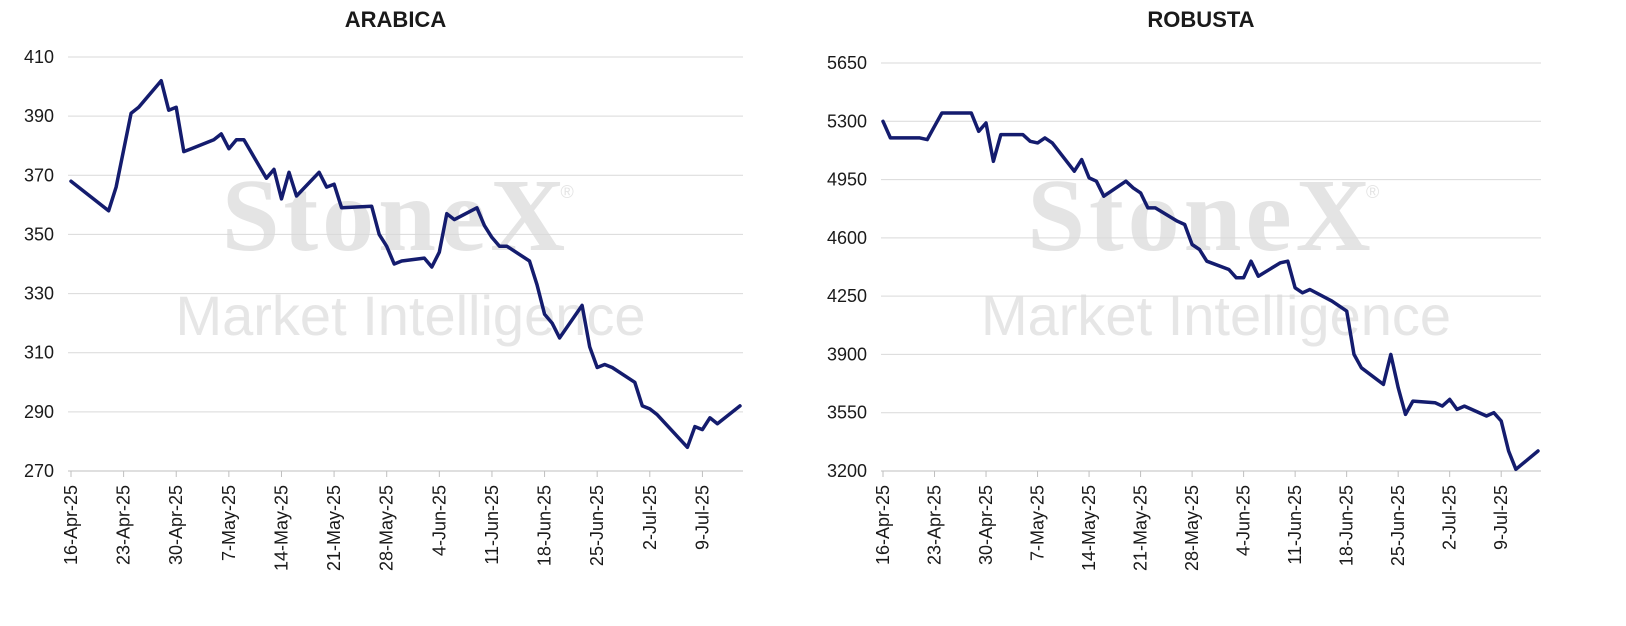  What do you see at coordinates (847, 63) in the screenshot?
I see `robusta-y-tick-label: 5650` at bounding box center [847, 63].